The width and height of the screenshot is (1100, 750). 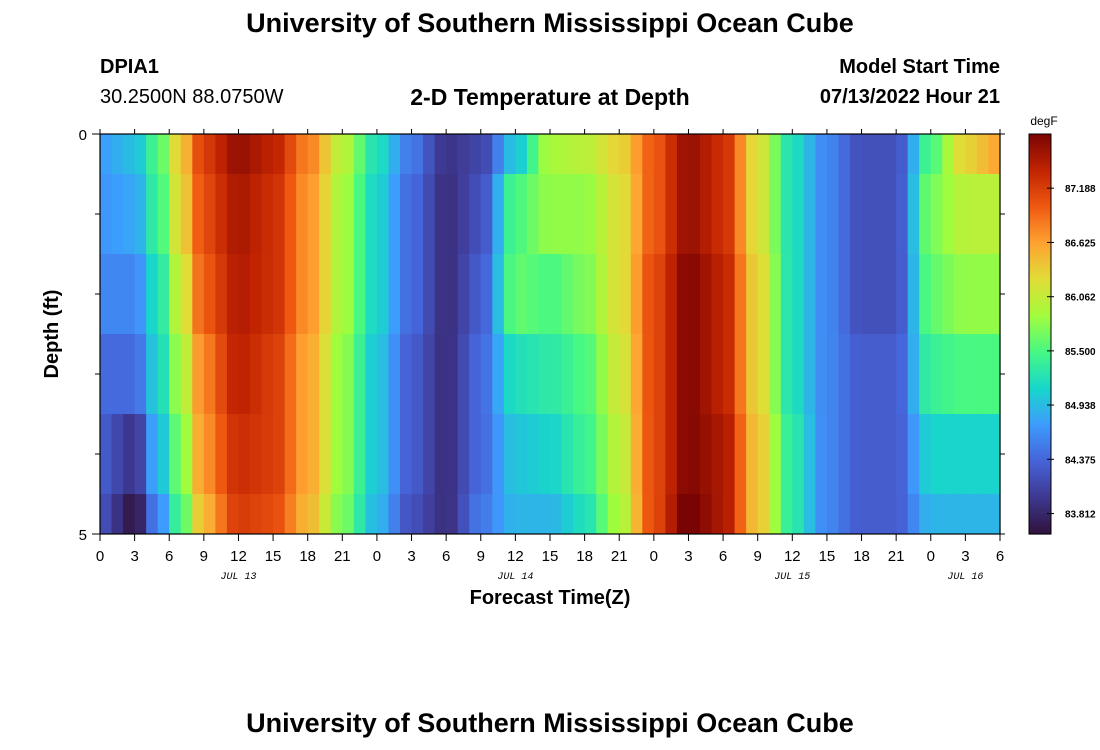 What do you see at coordinates (965, 577) in the screenshot?
I see `day-label: JUL 16` at bounding box center [965, 577].